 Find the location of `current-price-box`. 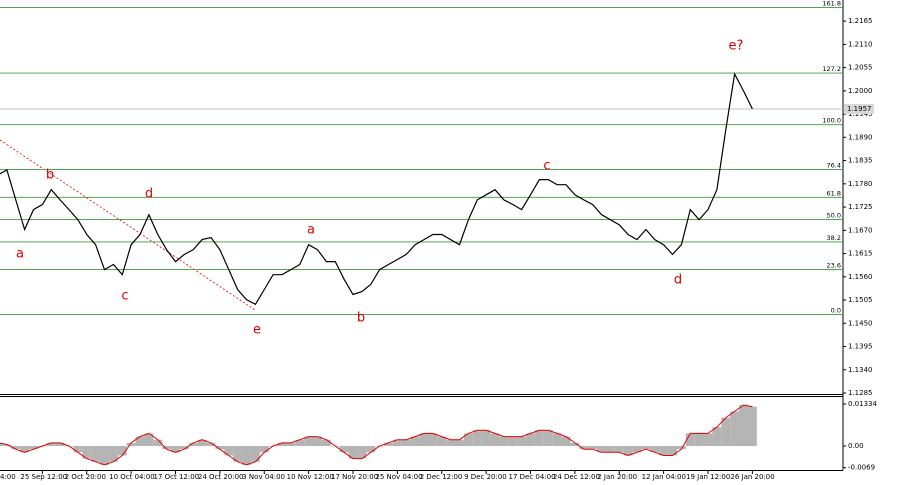

current-price-box is located at coordinates (859, 109).